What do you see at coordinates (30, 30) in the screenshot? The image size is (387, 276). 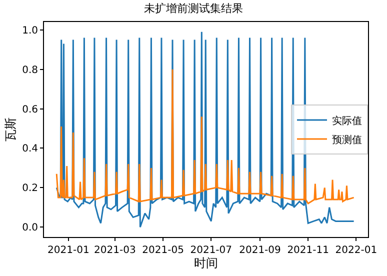 I see `y-tick-label: 1.0` at bounding box center [30, 30].